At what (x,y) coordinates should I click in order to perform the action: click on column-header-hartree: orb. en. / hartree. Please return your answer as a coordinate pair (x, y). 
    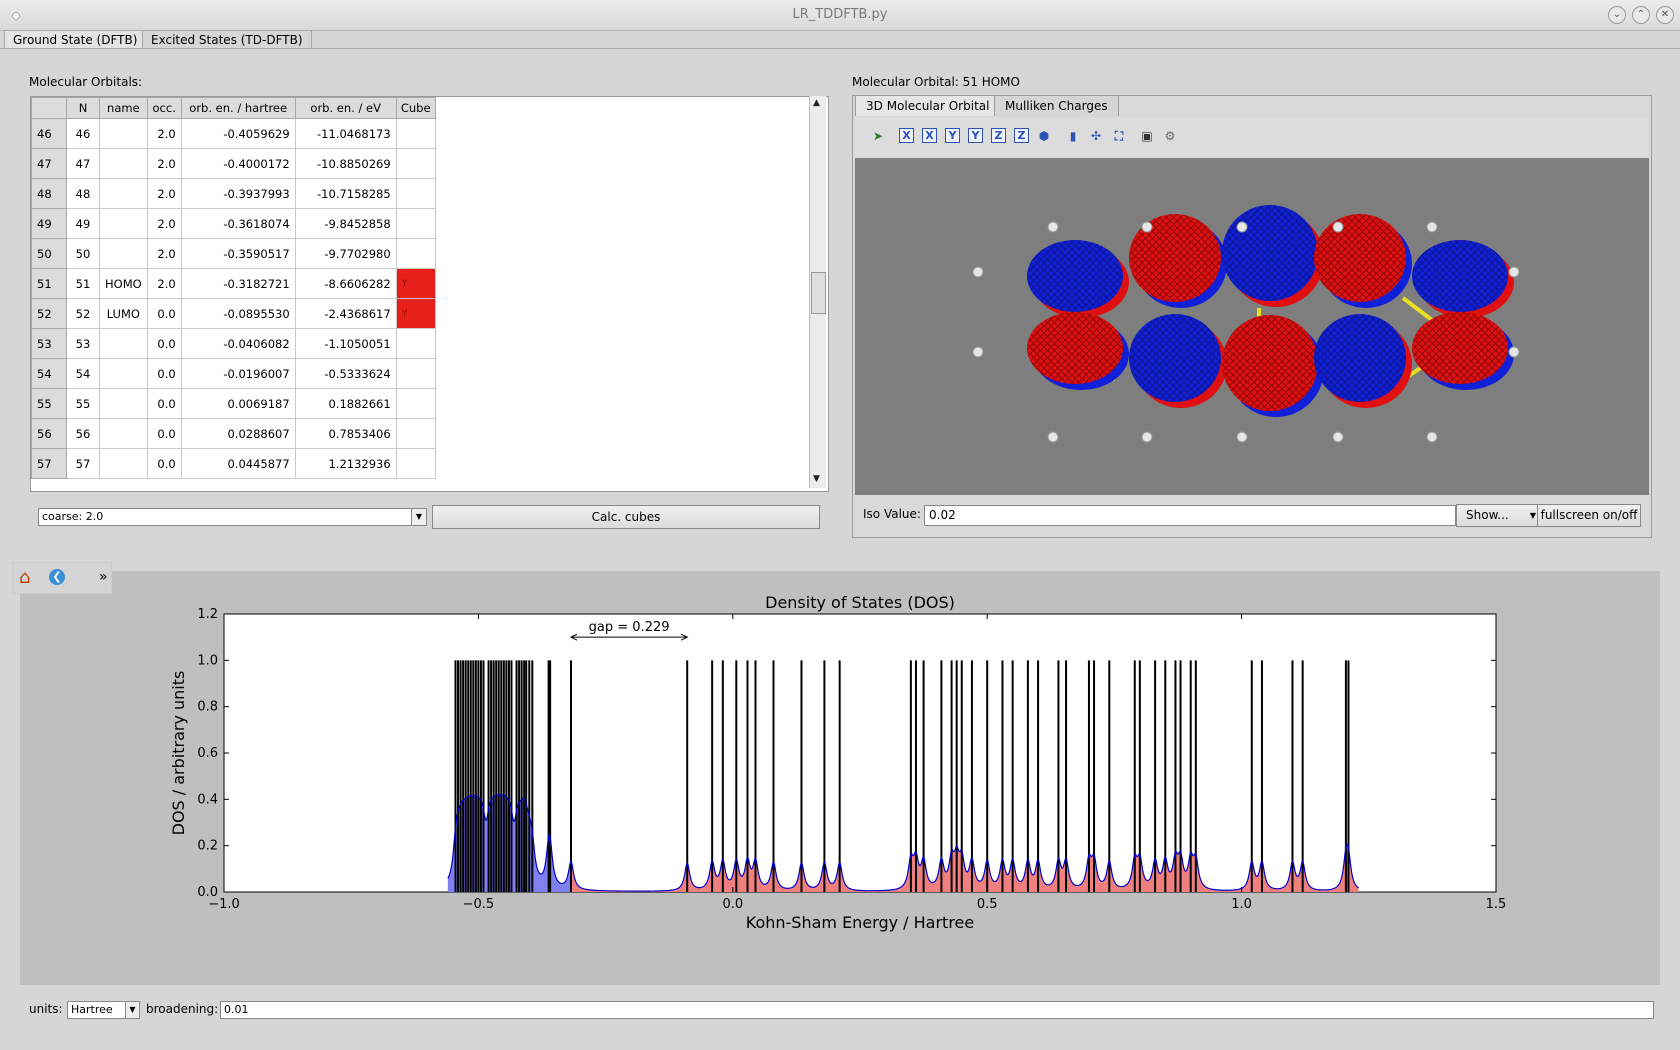
    Looking at the image, I should click on (238, 108).